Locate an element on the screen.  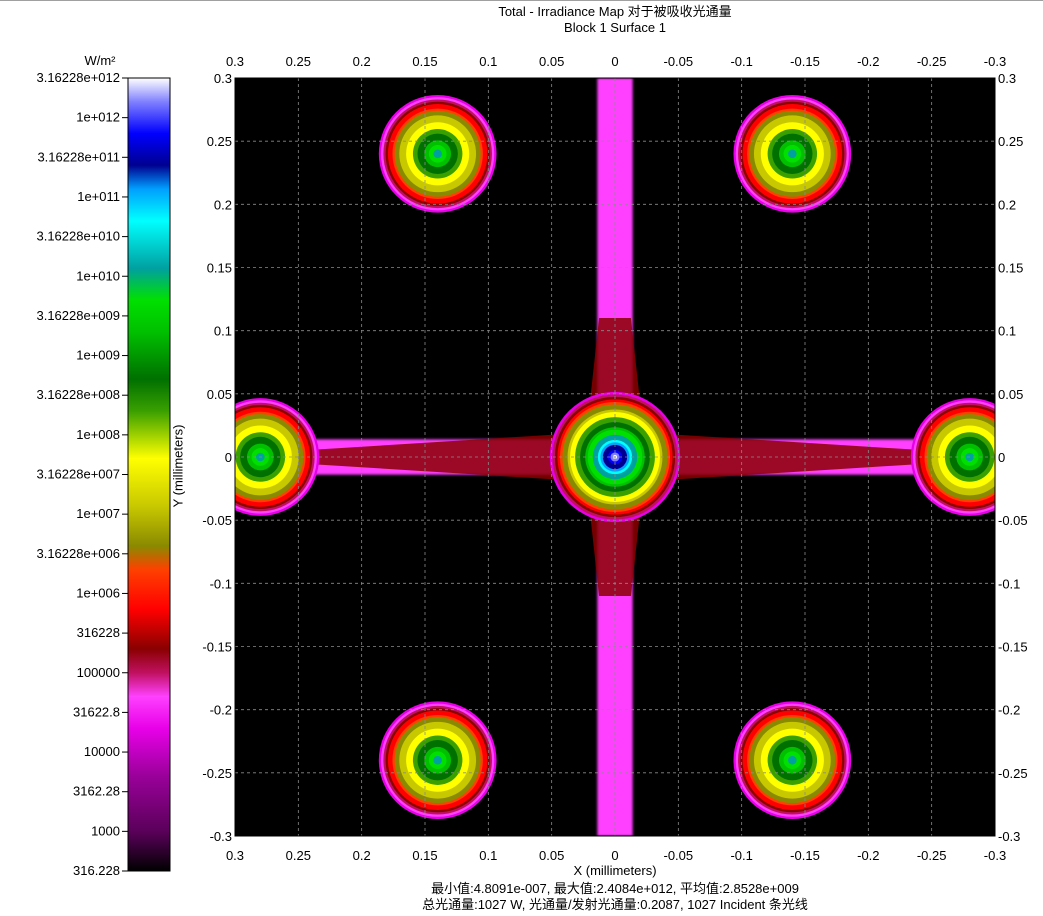
chart-title: Total - Irradiance Map 对于被吸收光通量 is located at coordinates (615, 11).